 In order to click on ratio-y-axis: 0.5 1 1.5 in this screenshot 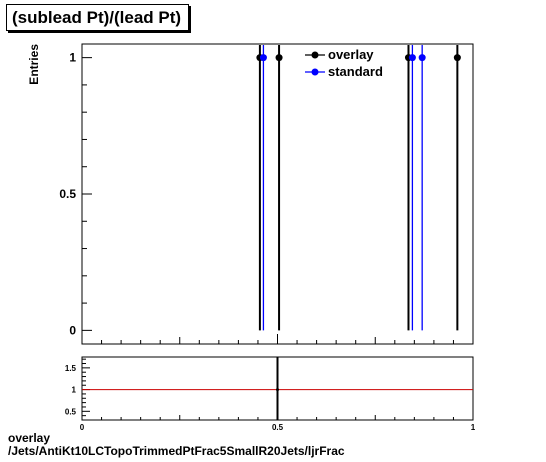, I will do `click(77, 387)`.